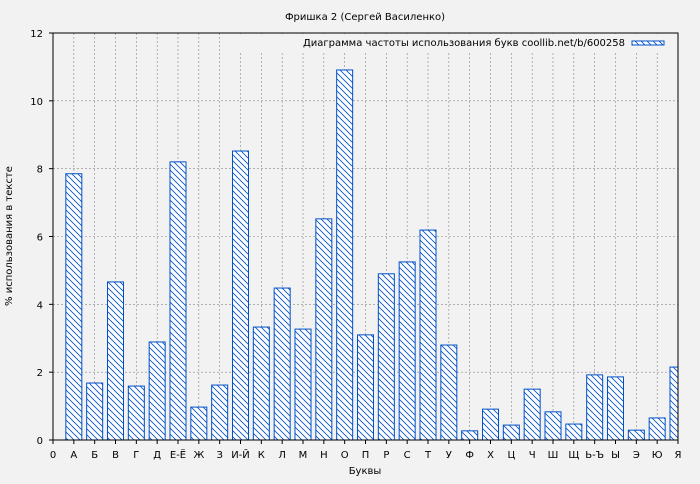 This screenshot has width=700, height=484. Describe the element at coordinates (449, 455) in the screenshot. I see `x-tick-label: У` at that location.